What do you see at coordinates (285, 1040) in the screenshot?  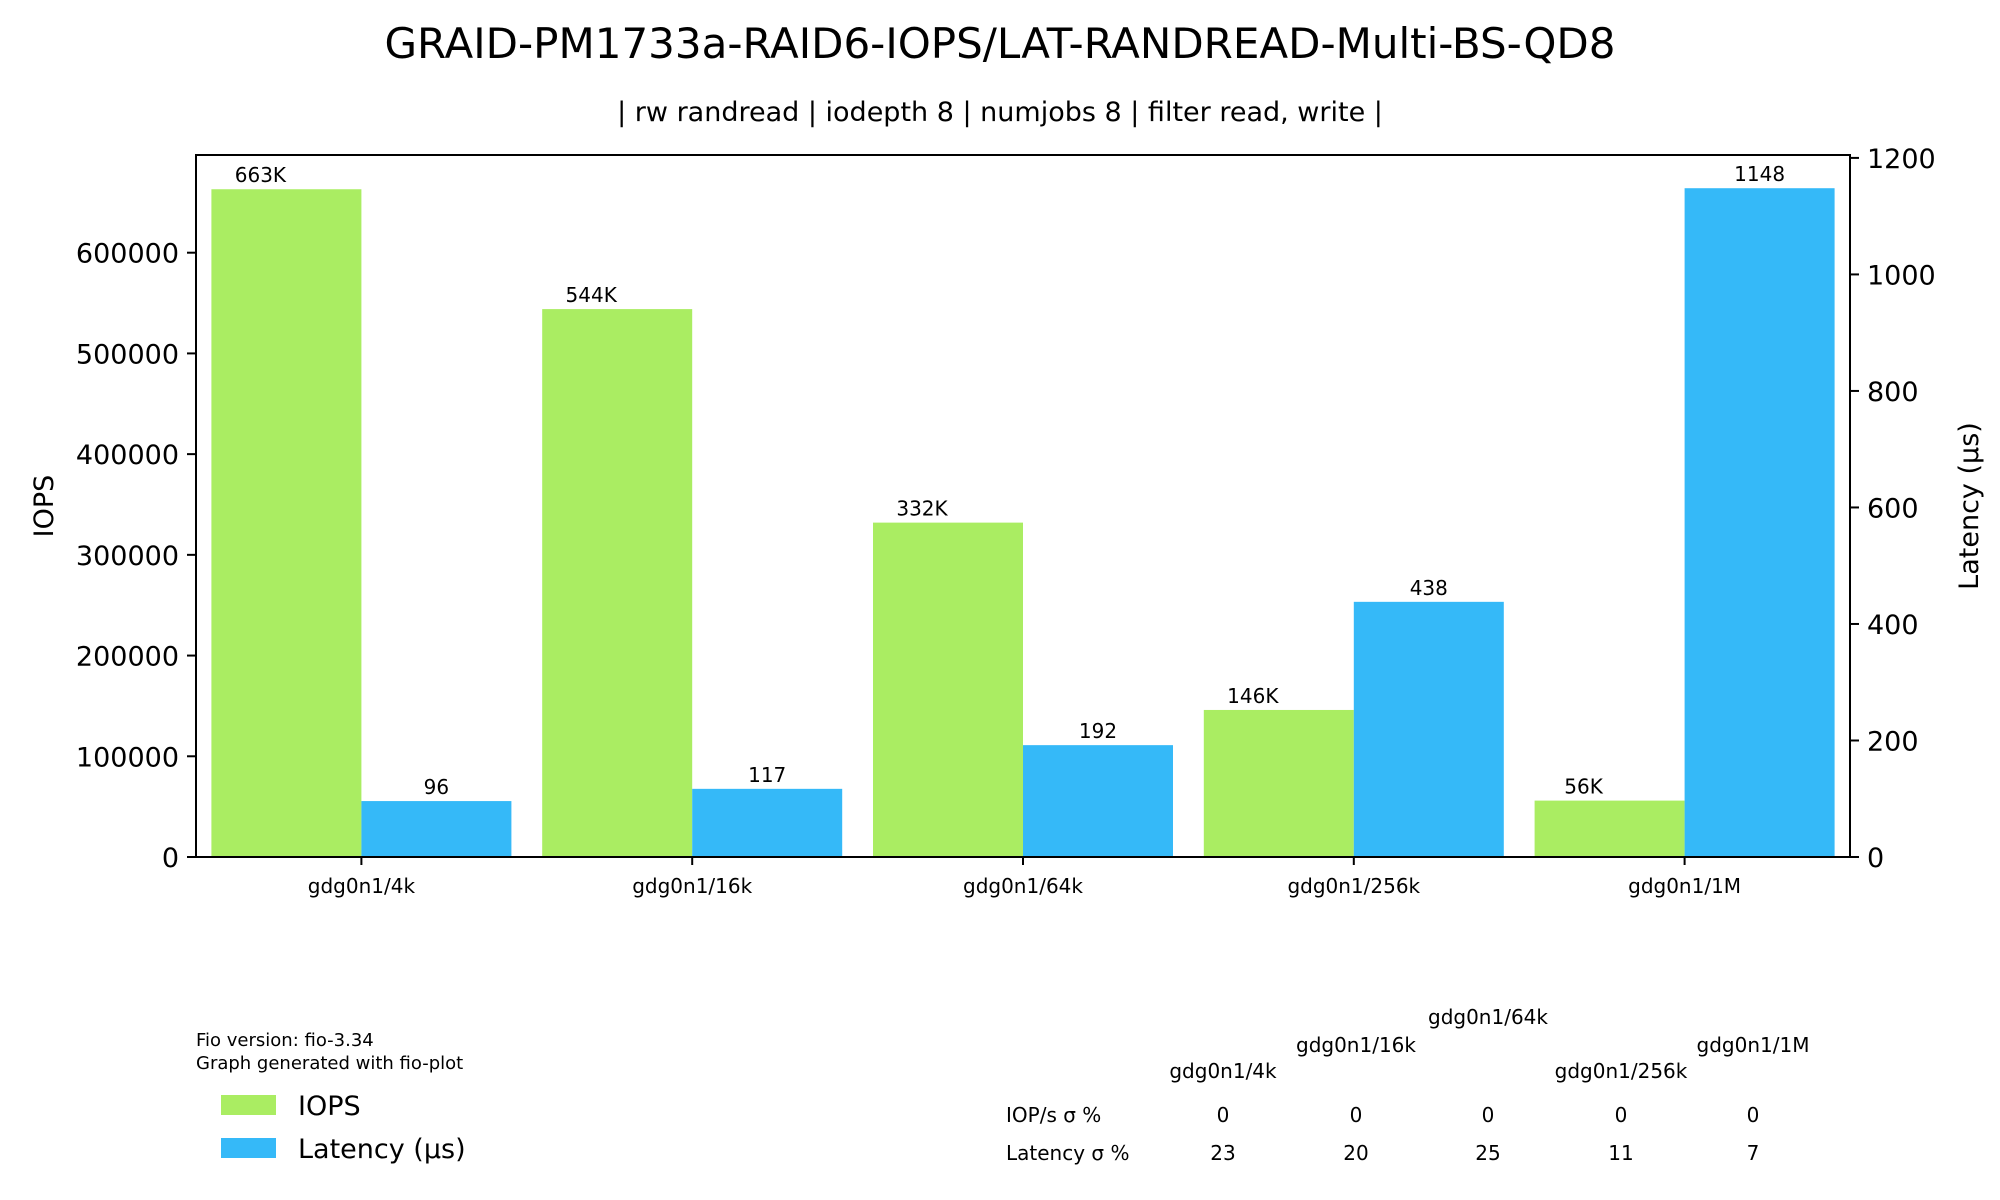 I see `fio-version-note: Fio version: fio-3.34` at bounding box center [285, 1040].